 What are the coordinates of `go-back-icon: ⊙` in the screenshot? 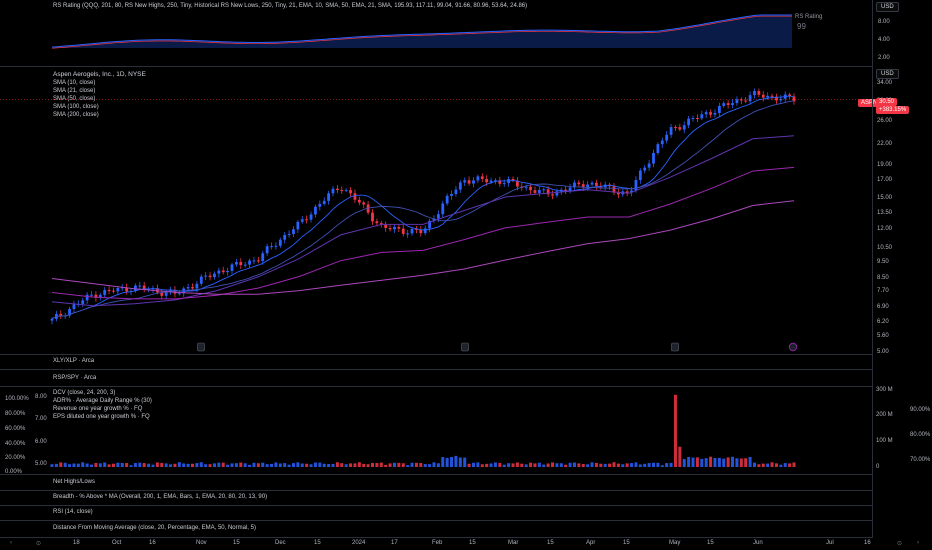 It's located at (39, 544).